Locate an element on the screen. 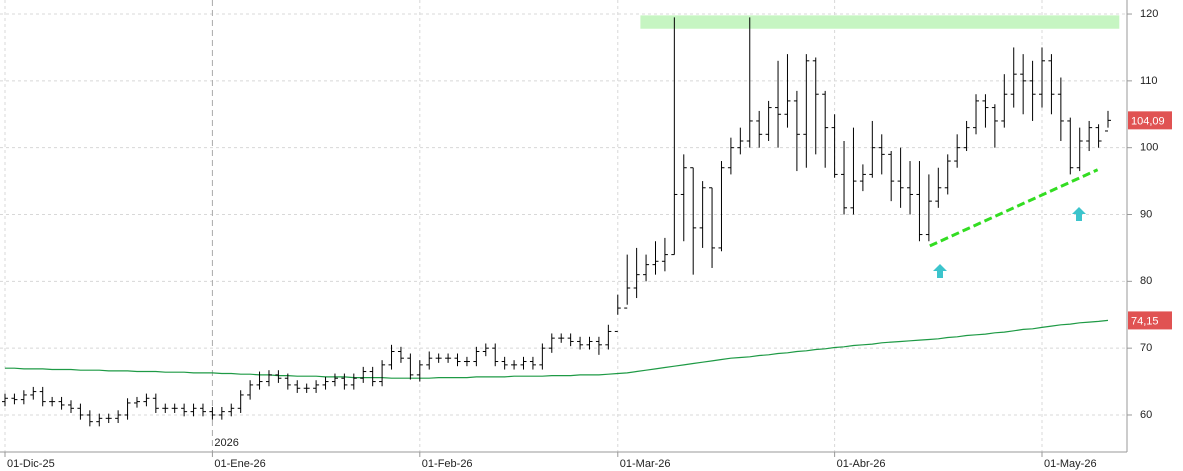 This screenshot has height=471, width=1183. price-tag-label: 104,09 is located at coordinates (1148, 121).